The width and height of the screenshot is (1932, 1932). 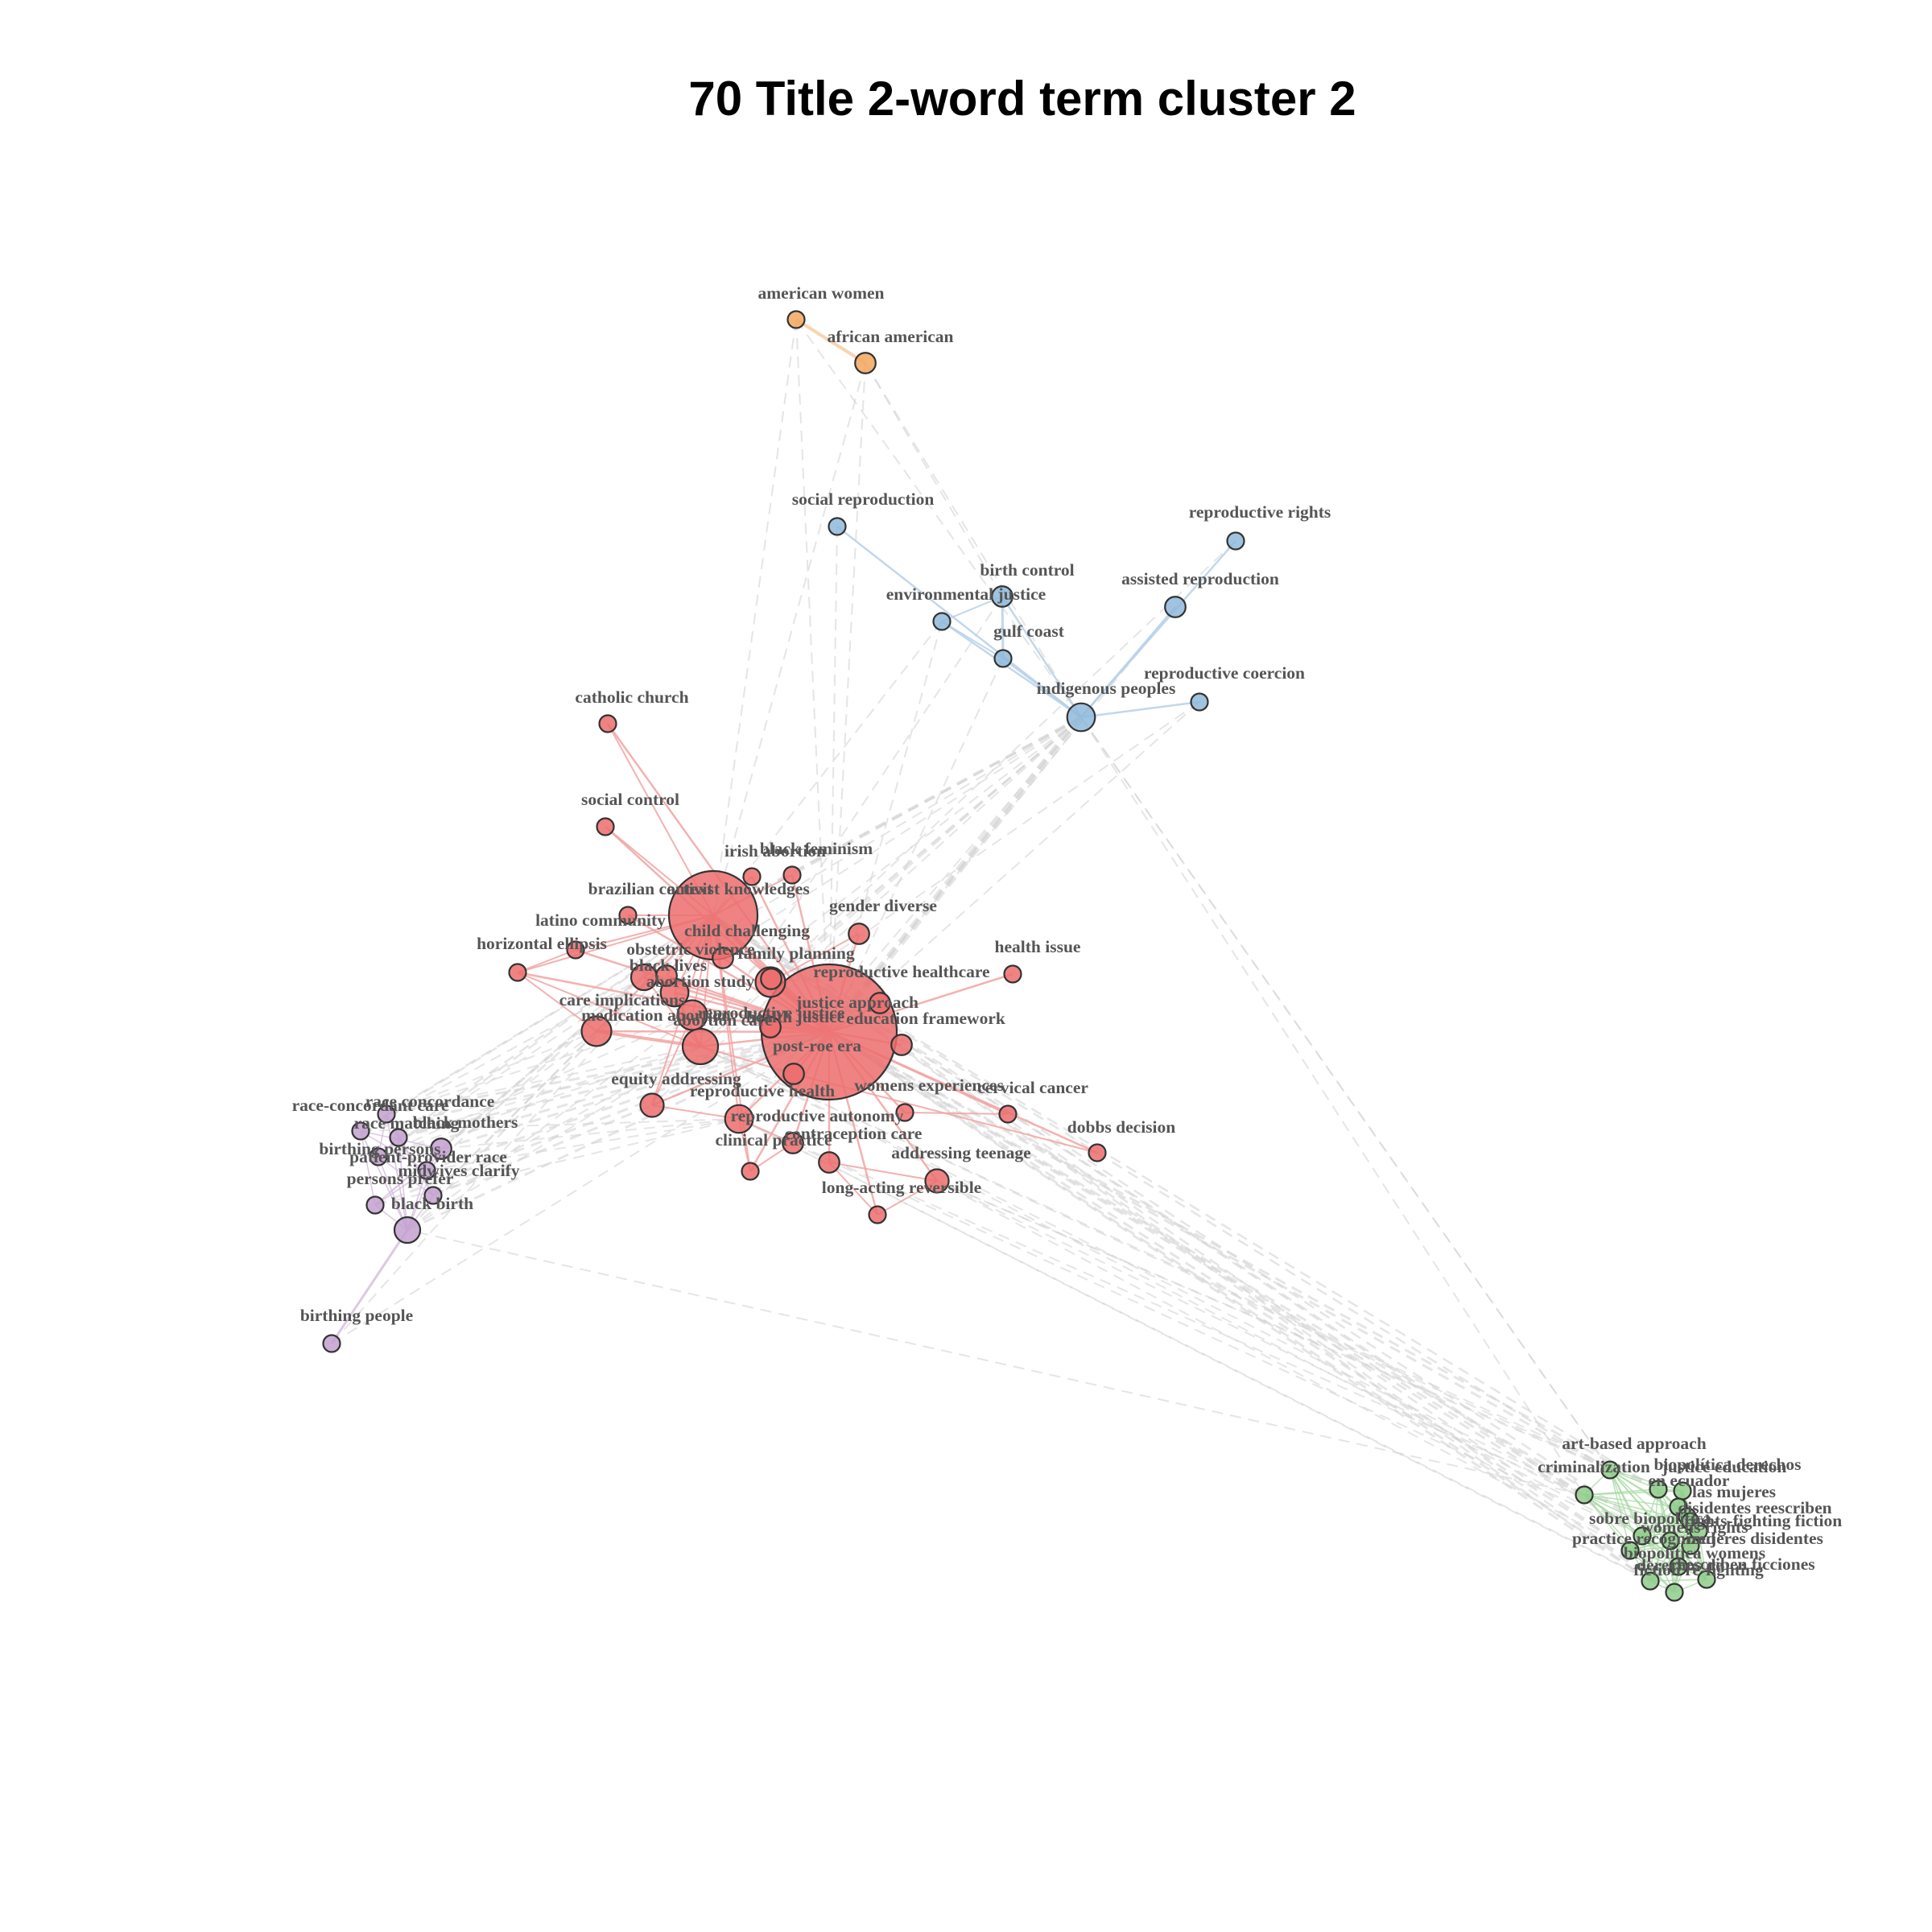 What do you see at coordinates (375, 1205) in the screenshot?
I see `node-persons-prefer` at bounding box center [375, 1205].